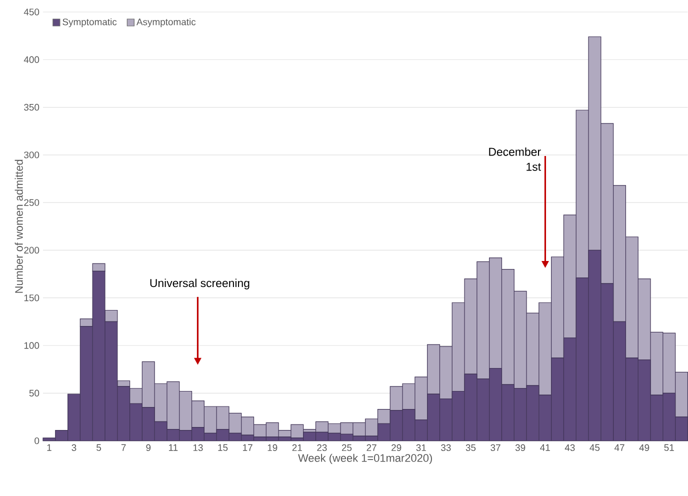 The image size is (688, 496). I want to click on x-tick-label: 33, so click(446, 448).